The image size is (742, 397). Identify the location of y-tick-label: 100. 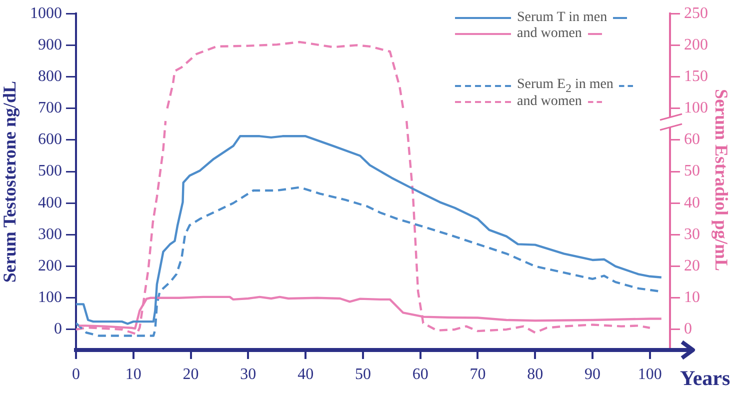
(50, 297).